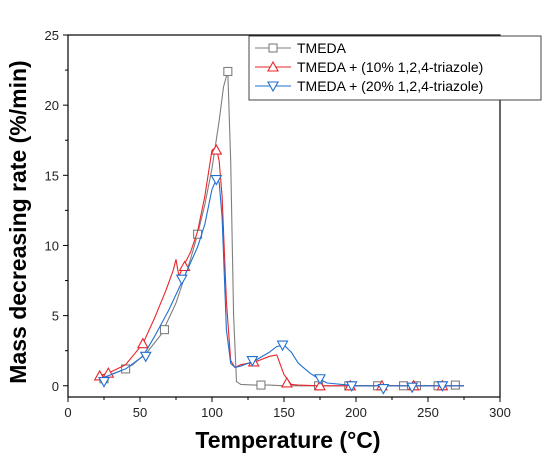 This screenshot has height=458, width=550. Describe the element at coordinates (287, 440) in the screenshot. I see `x-axis-title: Temperature (°C)` at that location.